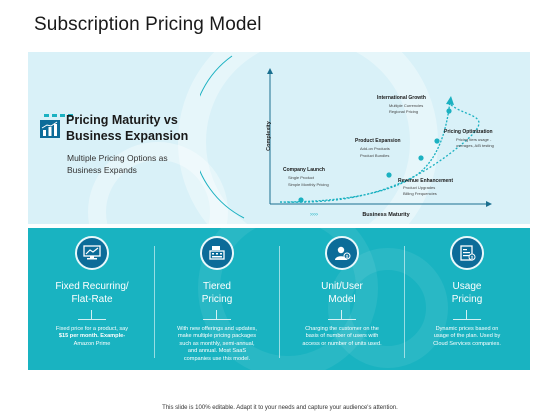 The image size is (560, 420). What do you see at coordinates (308, 184) in the screenshot?
I see `stage-bullet: Simple Monthly Pricing` at bounding box center [308, 184].